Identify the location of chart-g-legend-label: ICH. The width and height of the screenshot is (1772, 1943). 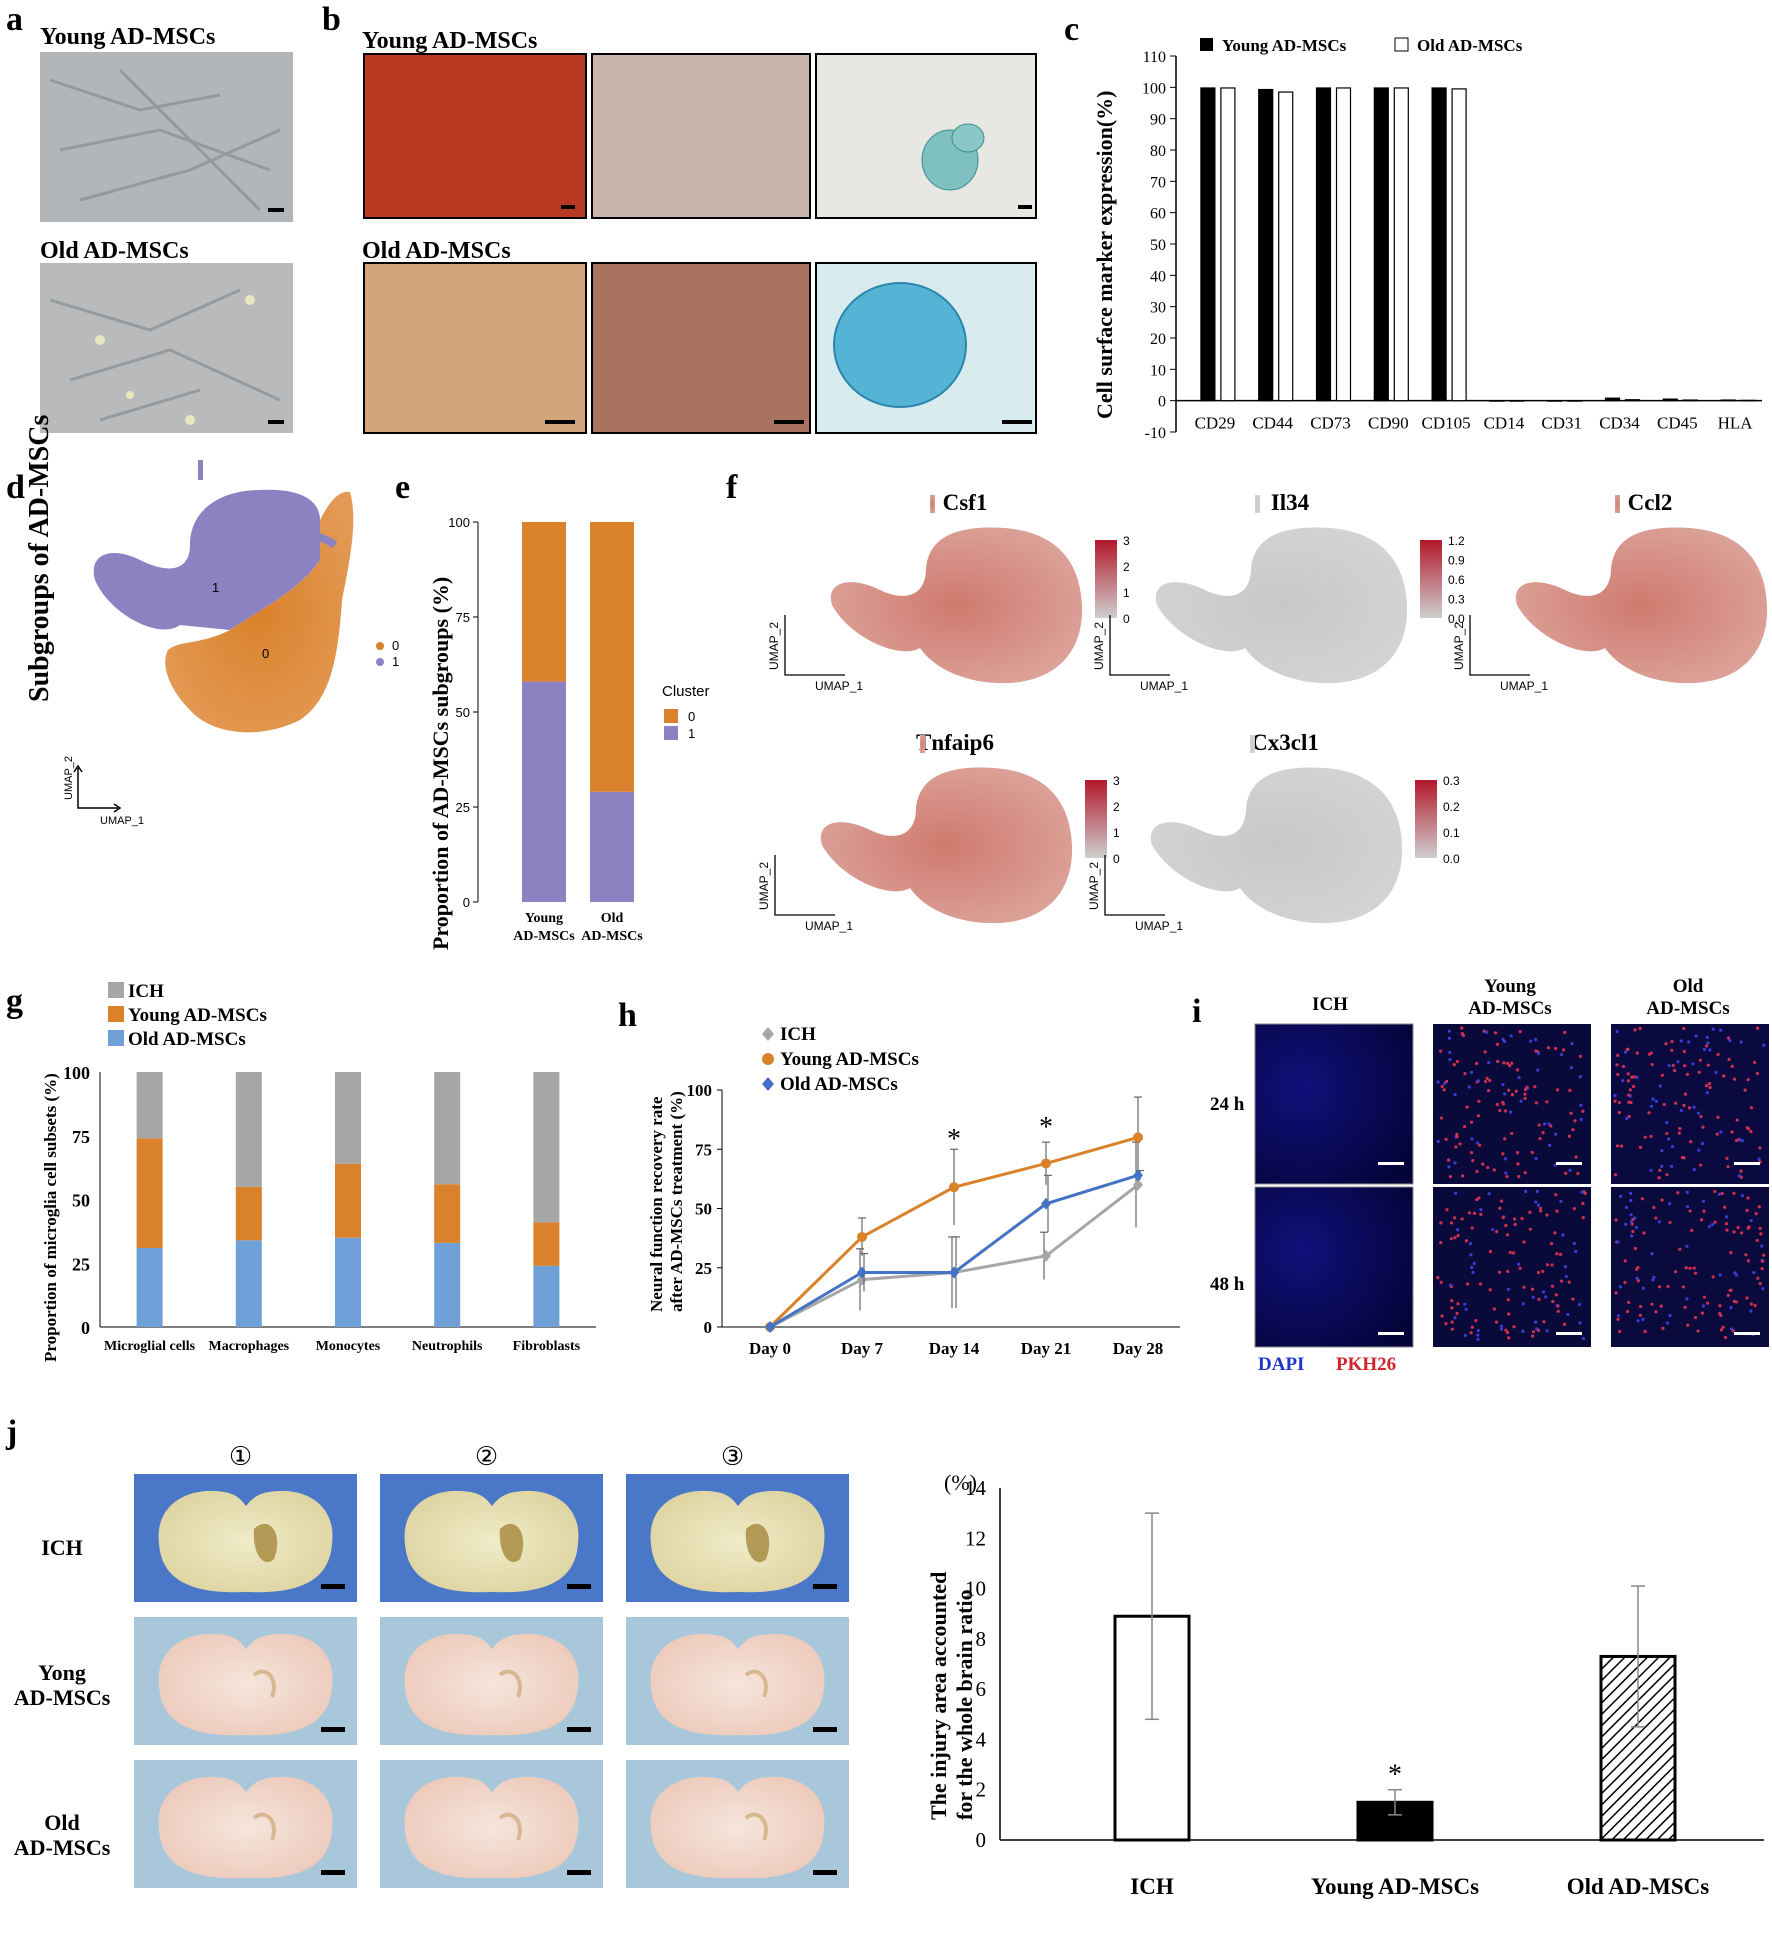
(146, 991).